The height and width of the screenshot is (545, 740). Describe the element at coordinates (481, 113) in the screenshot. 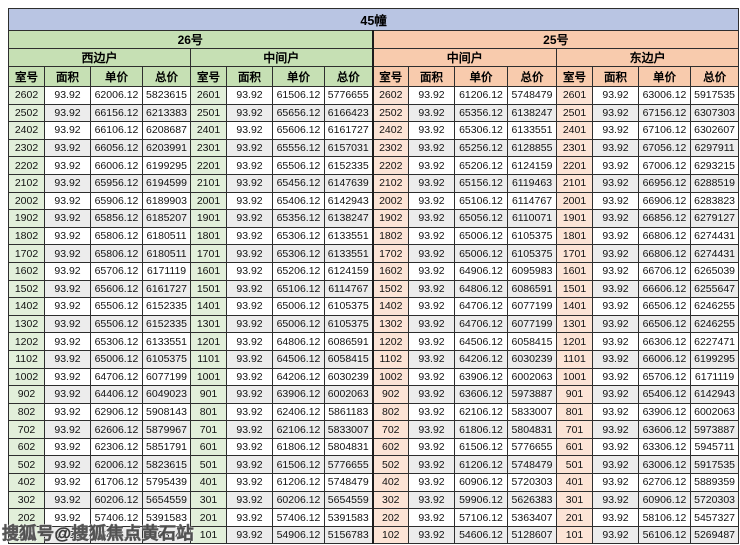

I see `unit-price-cell: 65356.12` at that location.